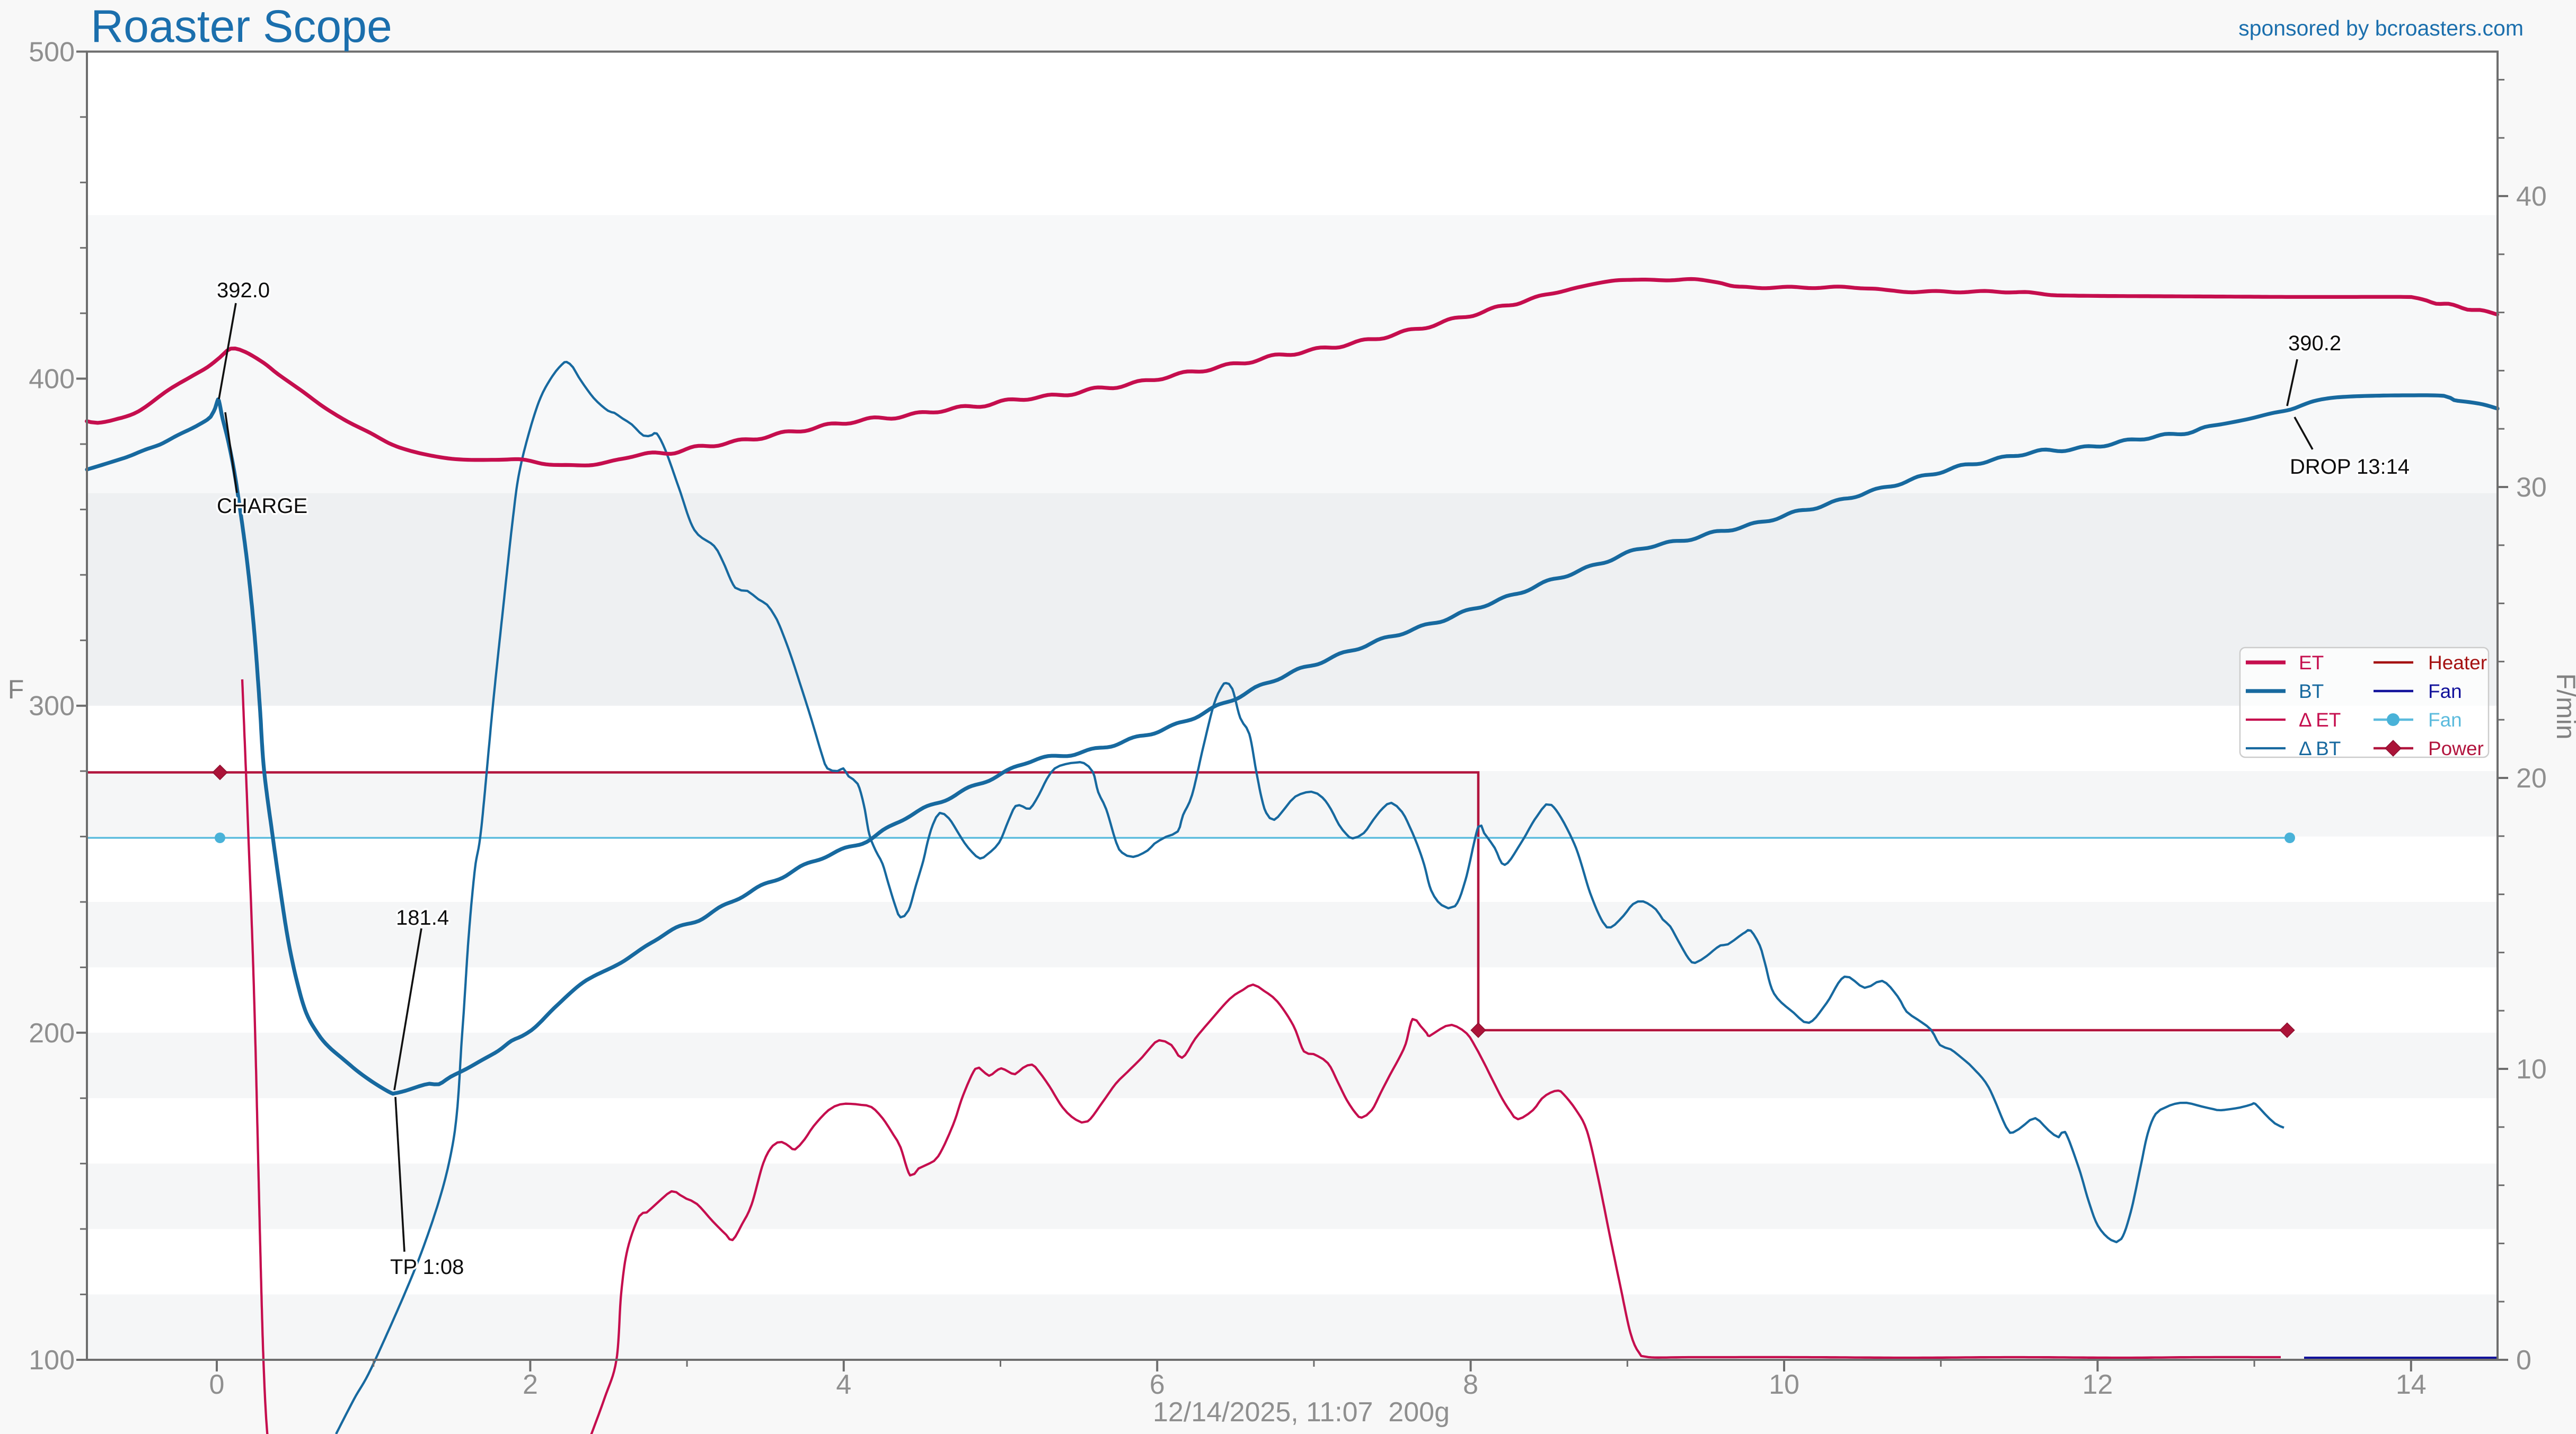 This screenshot has width=2576, height=1434. I want to click on svg-text: 200, so click(52, 1033).